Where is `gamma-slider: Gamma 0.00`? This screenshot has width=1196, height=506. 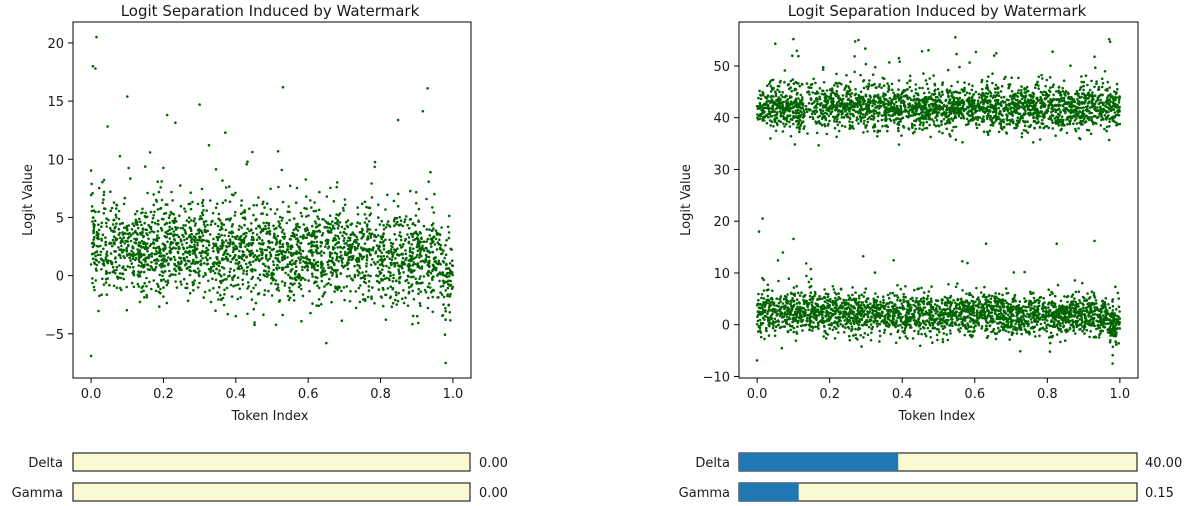
gamma-slider: Gamma 0.00 is located at coordinates (260, 492).